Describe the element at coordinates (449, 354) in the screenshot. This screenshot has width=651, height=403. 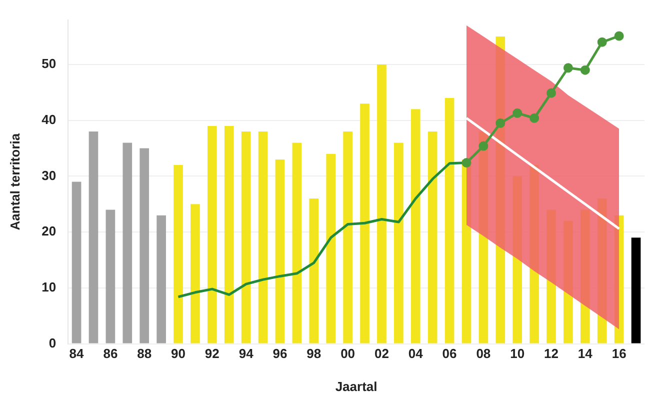
I see `x-tick-label: 06` at that location.